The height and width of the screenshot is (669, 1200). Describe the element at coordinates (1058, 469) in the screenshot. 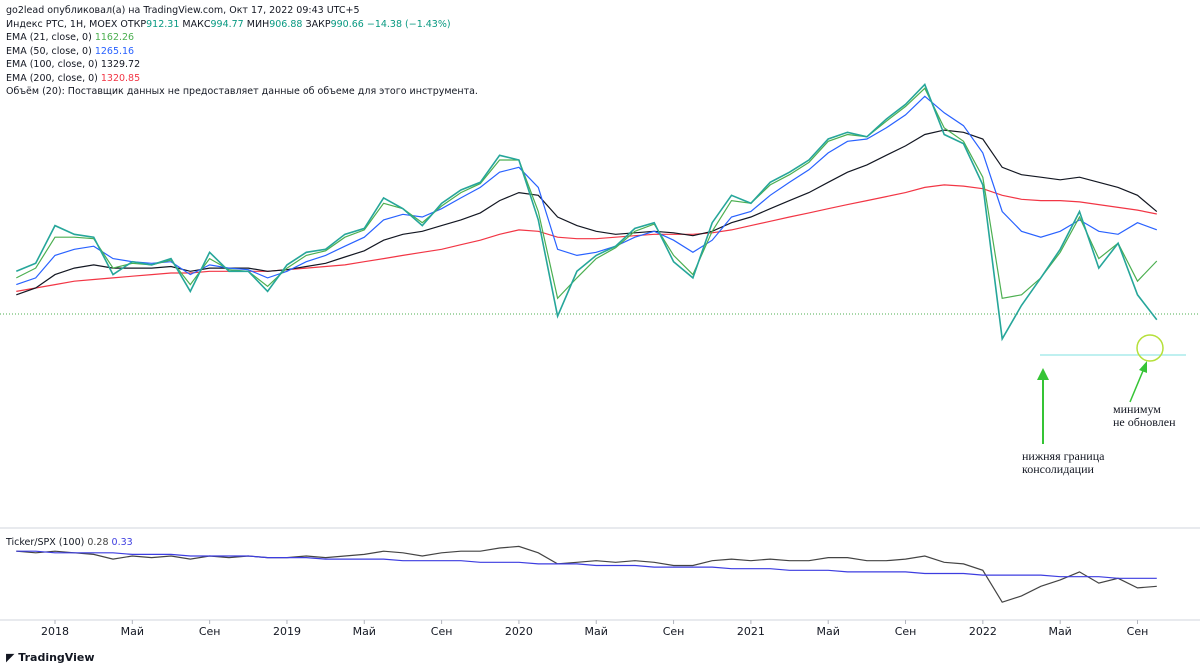

I see `annotation: консолидации` at that location.